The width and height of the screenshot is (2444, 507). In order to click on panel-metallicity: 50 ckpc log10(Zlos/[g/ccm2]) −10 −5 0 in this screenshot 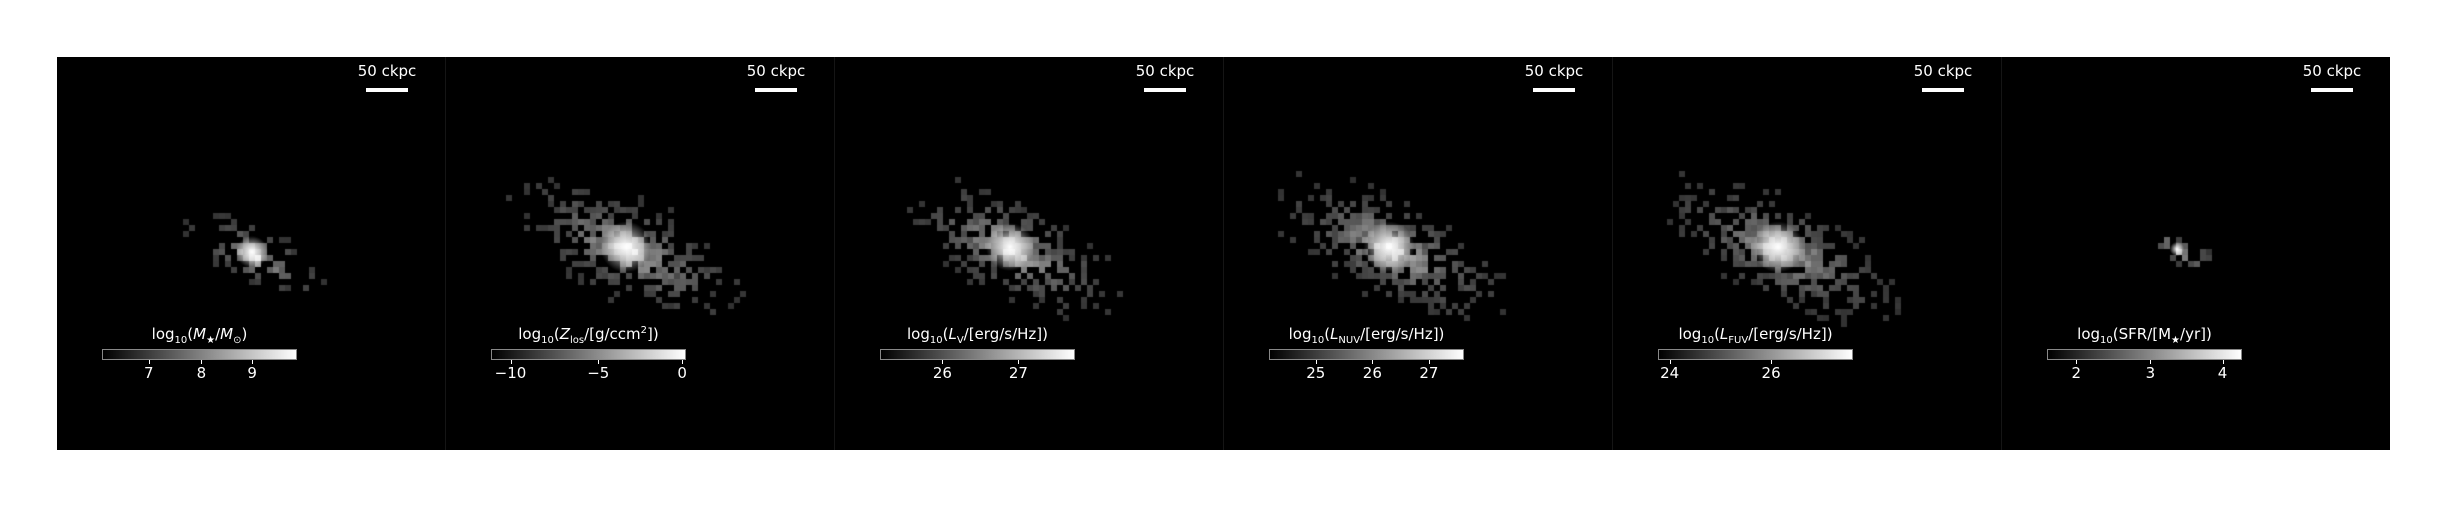, I will do `click(639, 253)`.